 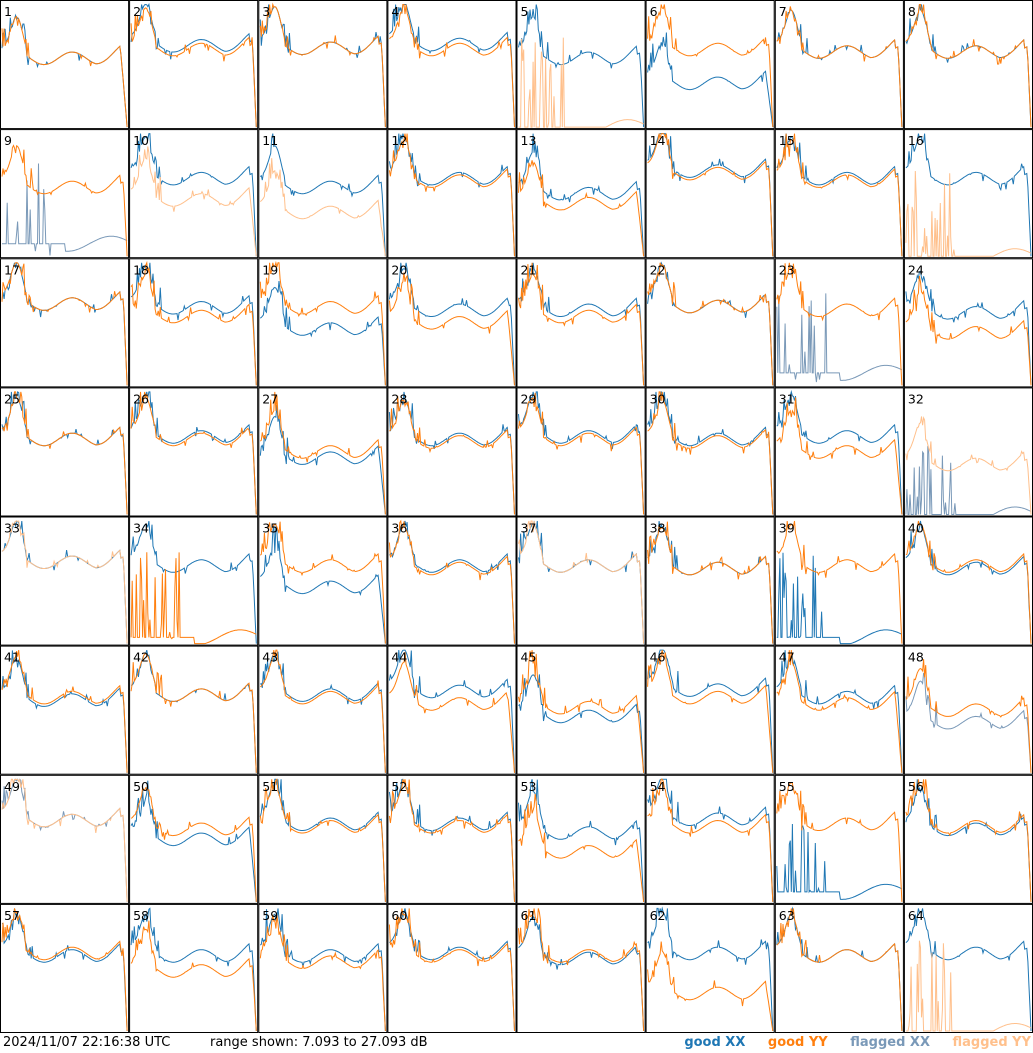 What do you see at coordinates (12, 786) in the screenshot?
I see `panel-label: 49` at bounding box center [12, 786].